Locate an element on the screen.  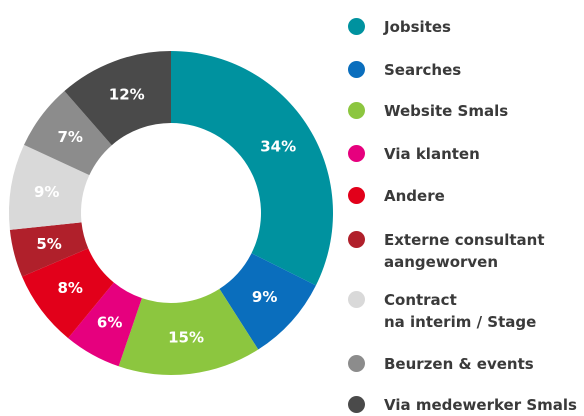
legend-label: Externe consultant aangeworven is located at coordinates (464, 251).